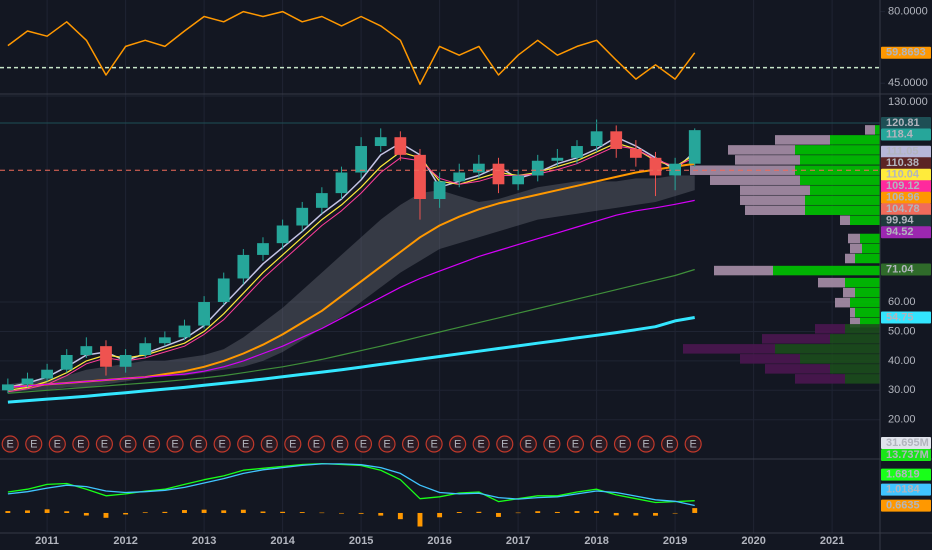 This screenshot has width=932, height=550. I want to click on price-tag: 109.12, so click(903, 186).